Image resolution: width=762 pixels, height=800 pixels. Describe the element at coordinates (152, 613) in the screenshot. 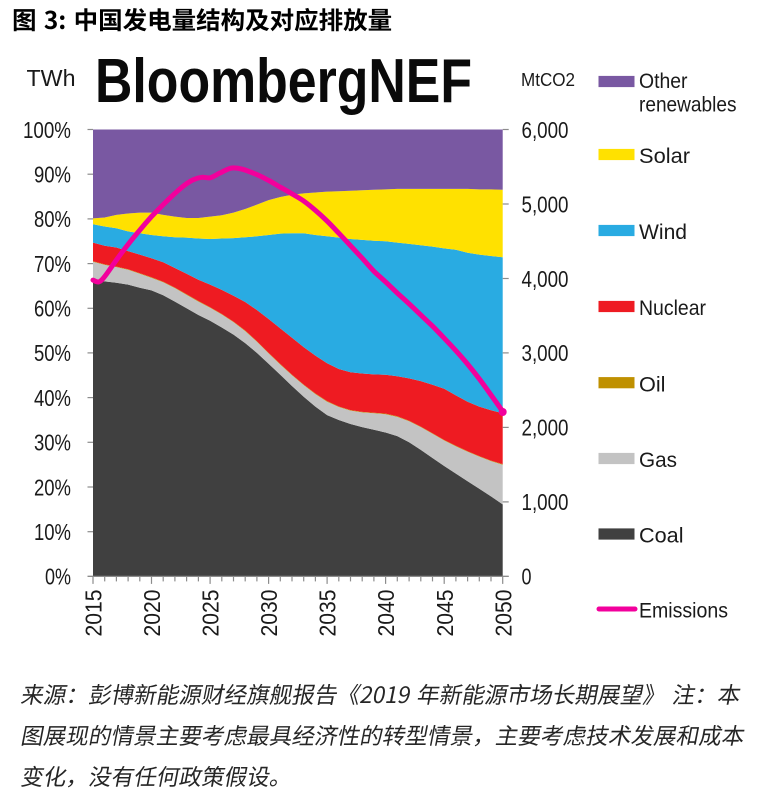

I see `svg-text: 2020` at that location.